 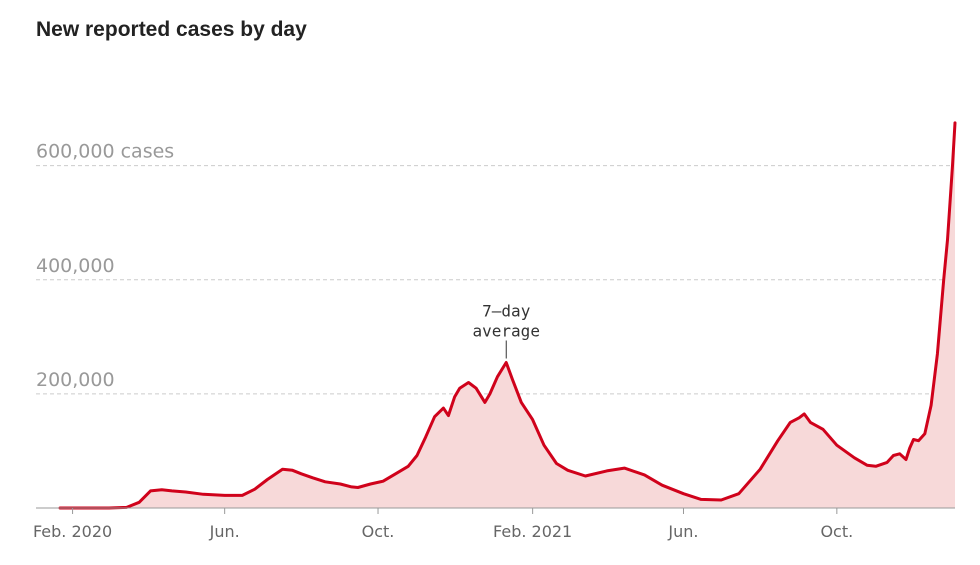 What do you see at coordinates (105, 152) in the screenshot?
I see `y-tick-label: 600,000 cases` at bounding box center [105, 152].